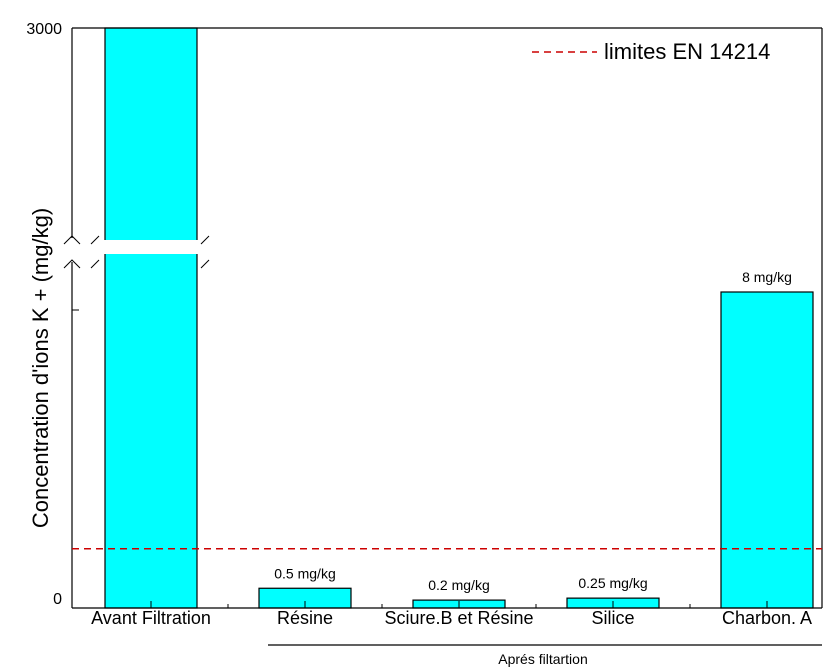  What do you see at coordinates (767, 618) in the screenshot?
I see `x-tick-label-4: Charbon. A` at bounding box center [767, 618].